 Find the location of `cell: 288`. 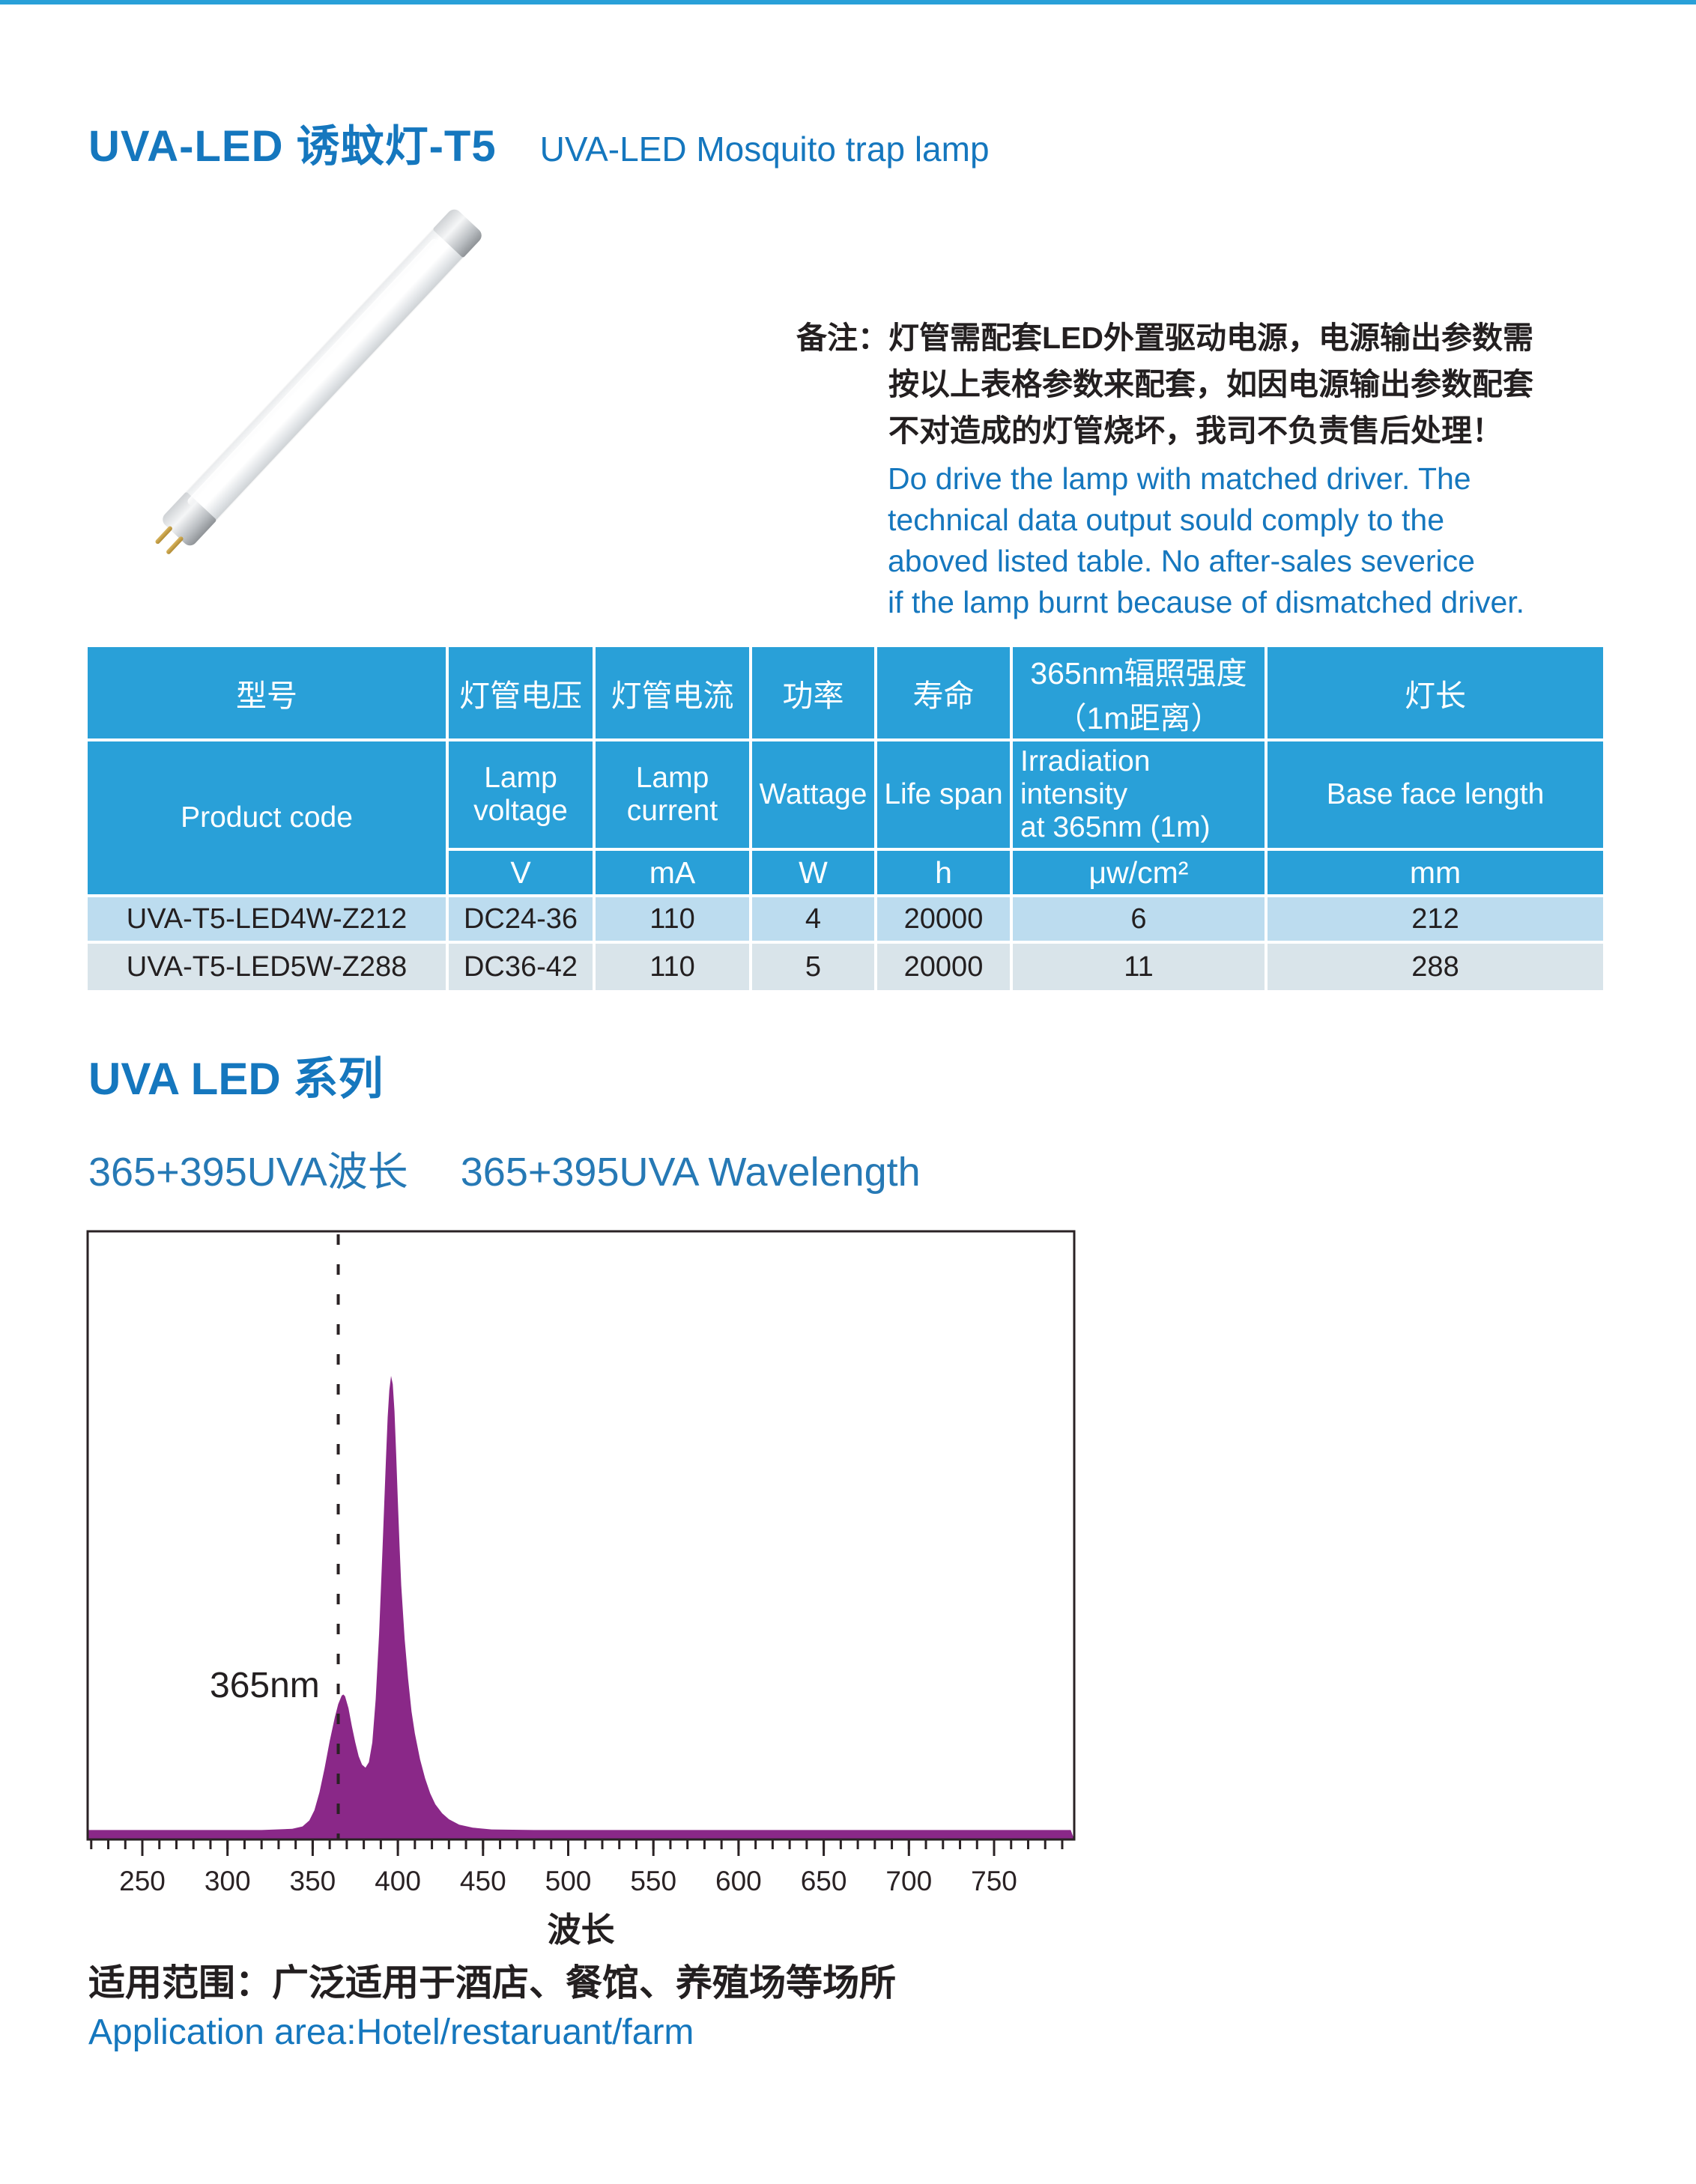

cell: 288 is located at coordinates (1435, 967).